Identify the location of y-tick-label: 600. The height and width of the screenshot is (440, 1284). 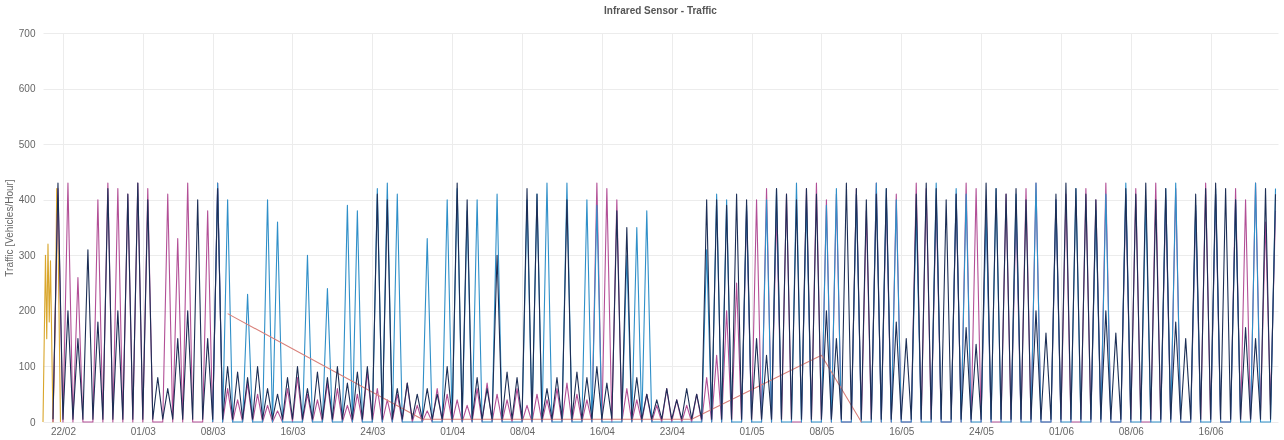
(27, 89).